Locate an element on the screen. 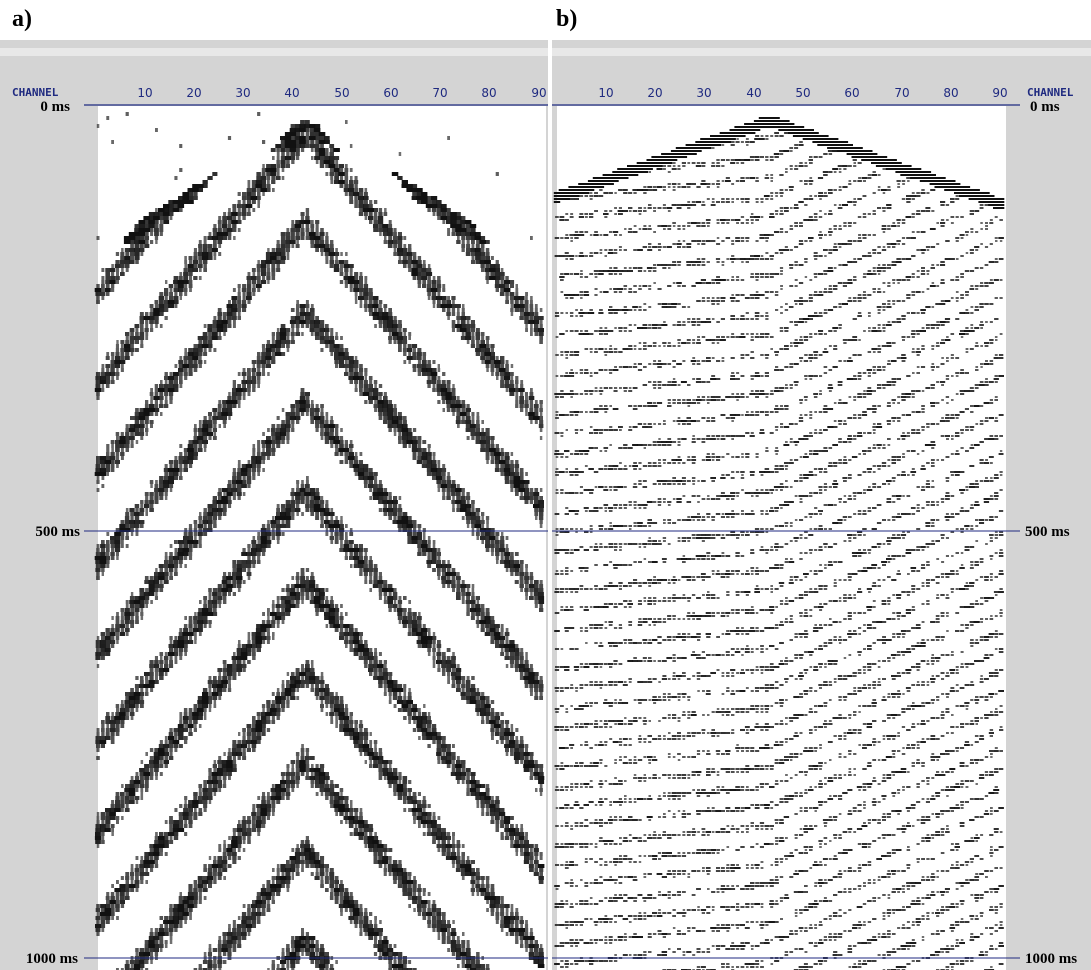  panel-a-tick-90: 90 is located at coordinates (538, 93).